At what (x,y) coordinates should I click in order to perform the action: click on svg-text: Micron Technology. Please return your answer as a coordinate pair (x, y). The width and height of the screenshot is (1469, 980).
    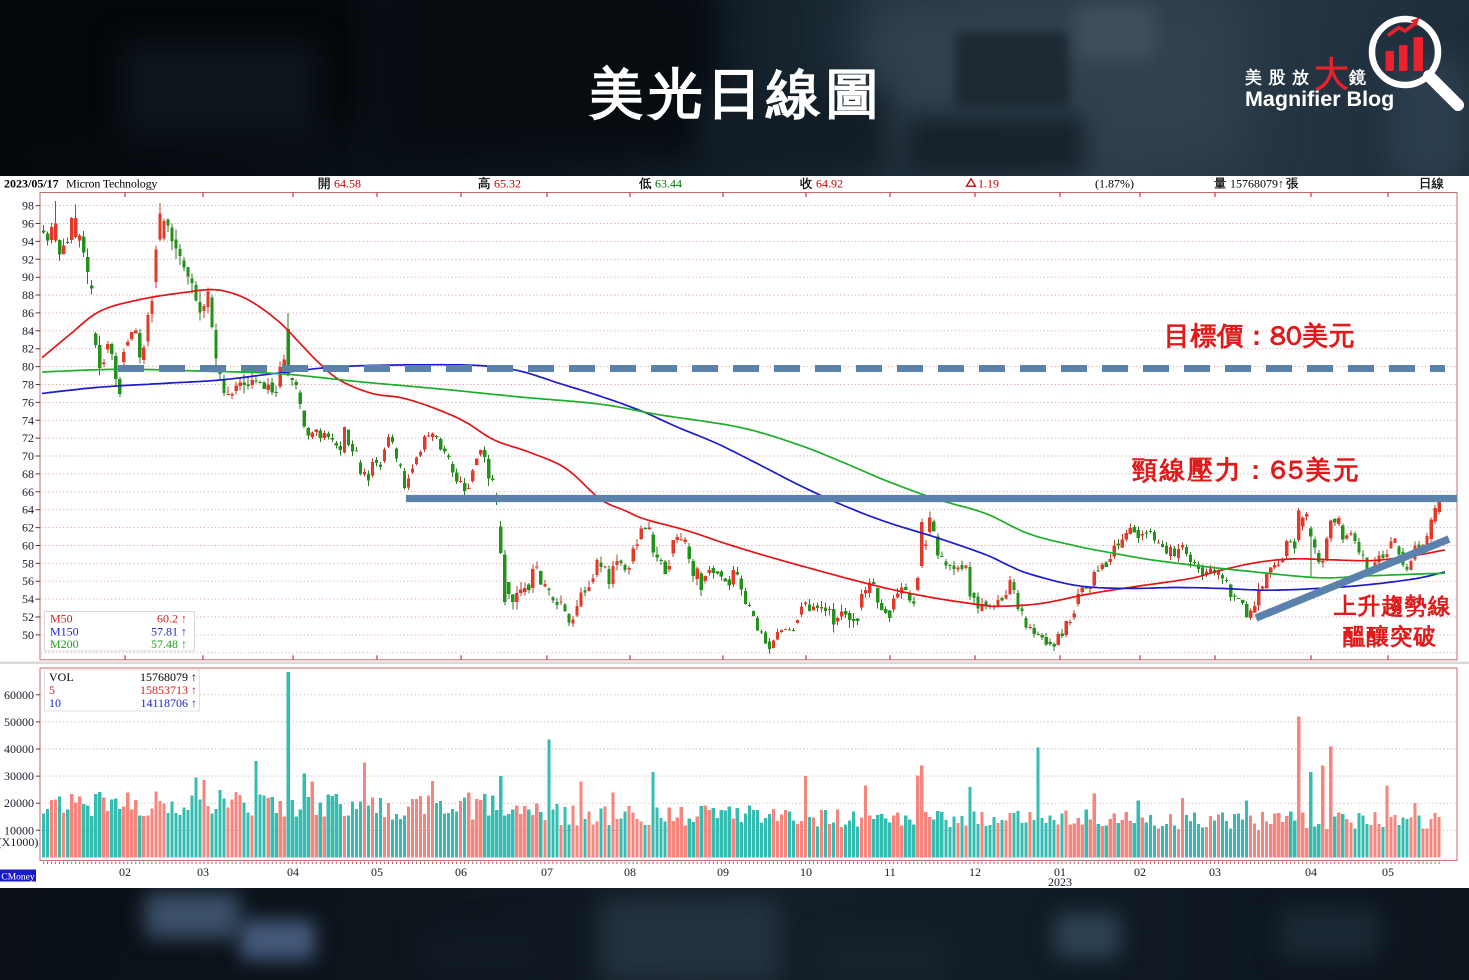
    Looking at the image, I should click on (111, 184).